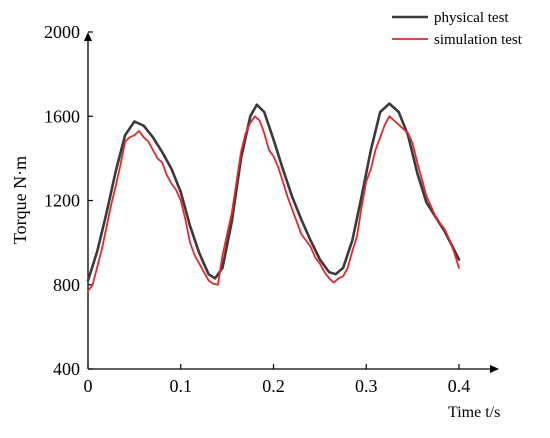 The height and width of the screenshot is (438, 550). I want to click on legend-label: physical test, so click(471, 18).